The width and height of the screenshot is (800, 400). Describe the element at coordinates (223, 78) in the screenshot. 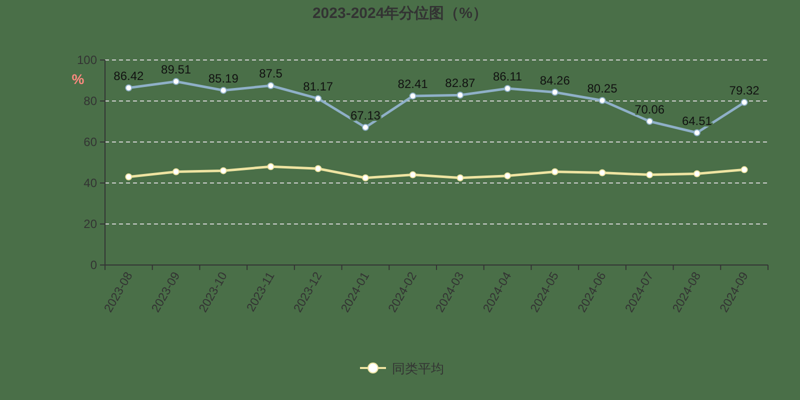

I see `data-label: 85.19` at that location.